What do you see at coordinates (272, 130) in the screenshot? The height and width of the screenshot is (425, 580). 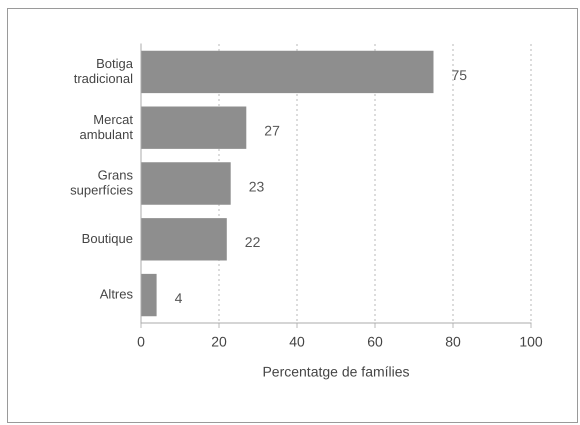 I see `data-label: 27` at bounding box center [272, 130].